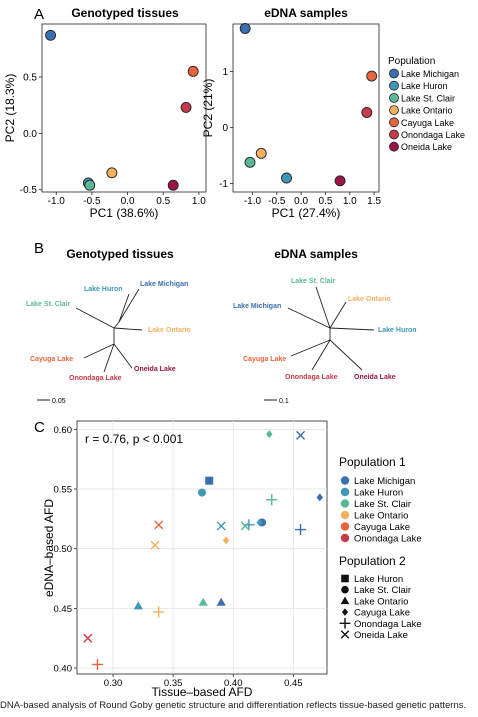 The image size is (478, 717). Describe the element at coordinates (92, 201) in the screenshot. I see `x-tick-label: -0.5` at that location.